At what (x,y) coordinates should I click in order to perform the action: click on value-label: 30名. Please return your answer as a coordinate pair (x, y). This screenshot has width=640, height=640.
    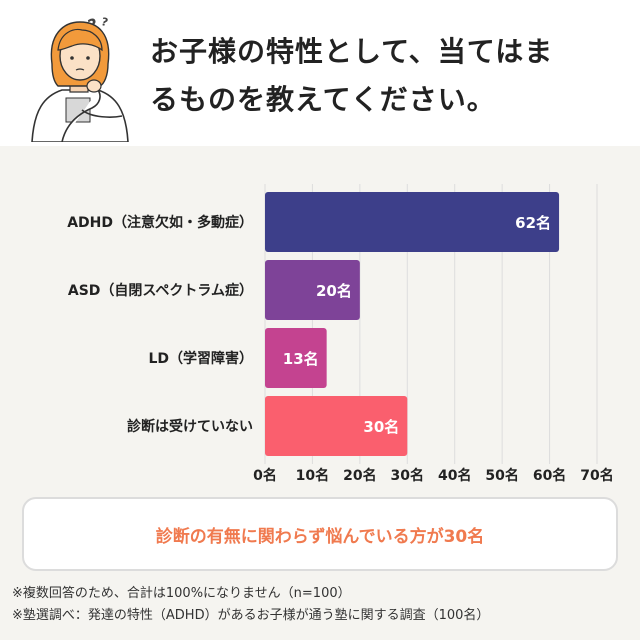
    Looking at the image, I should click on (381, 427).